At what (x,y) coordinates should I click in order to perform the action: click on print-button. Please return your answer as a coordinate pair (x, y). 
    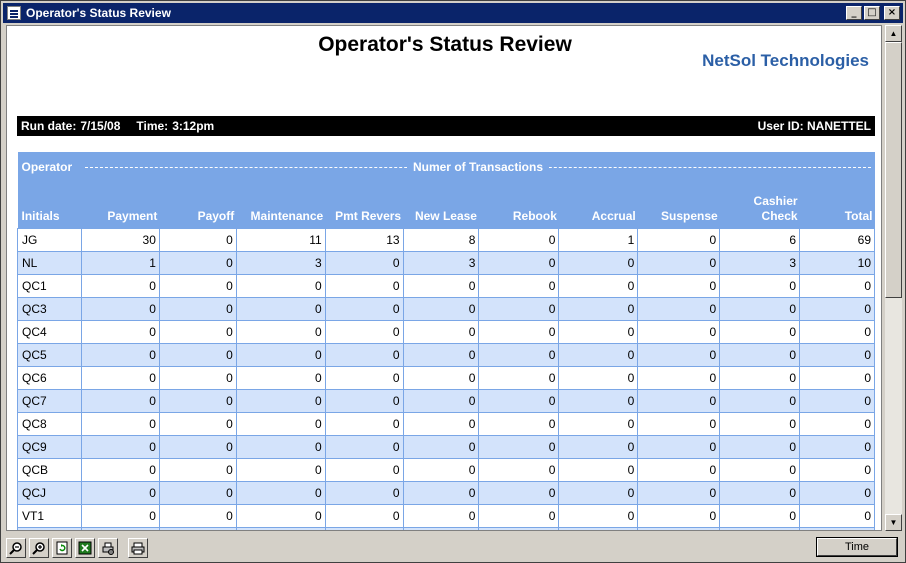
    Looking at the image, I should click on (138, 547).